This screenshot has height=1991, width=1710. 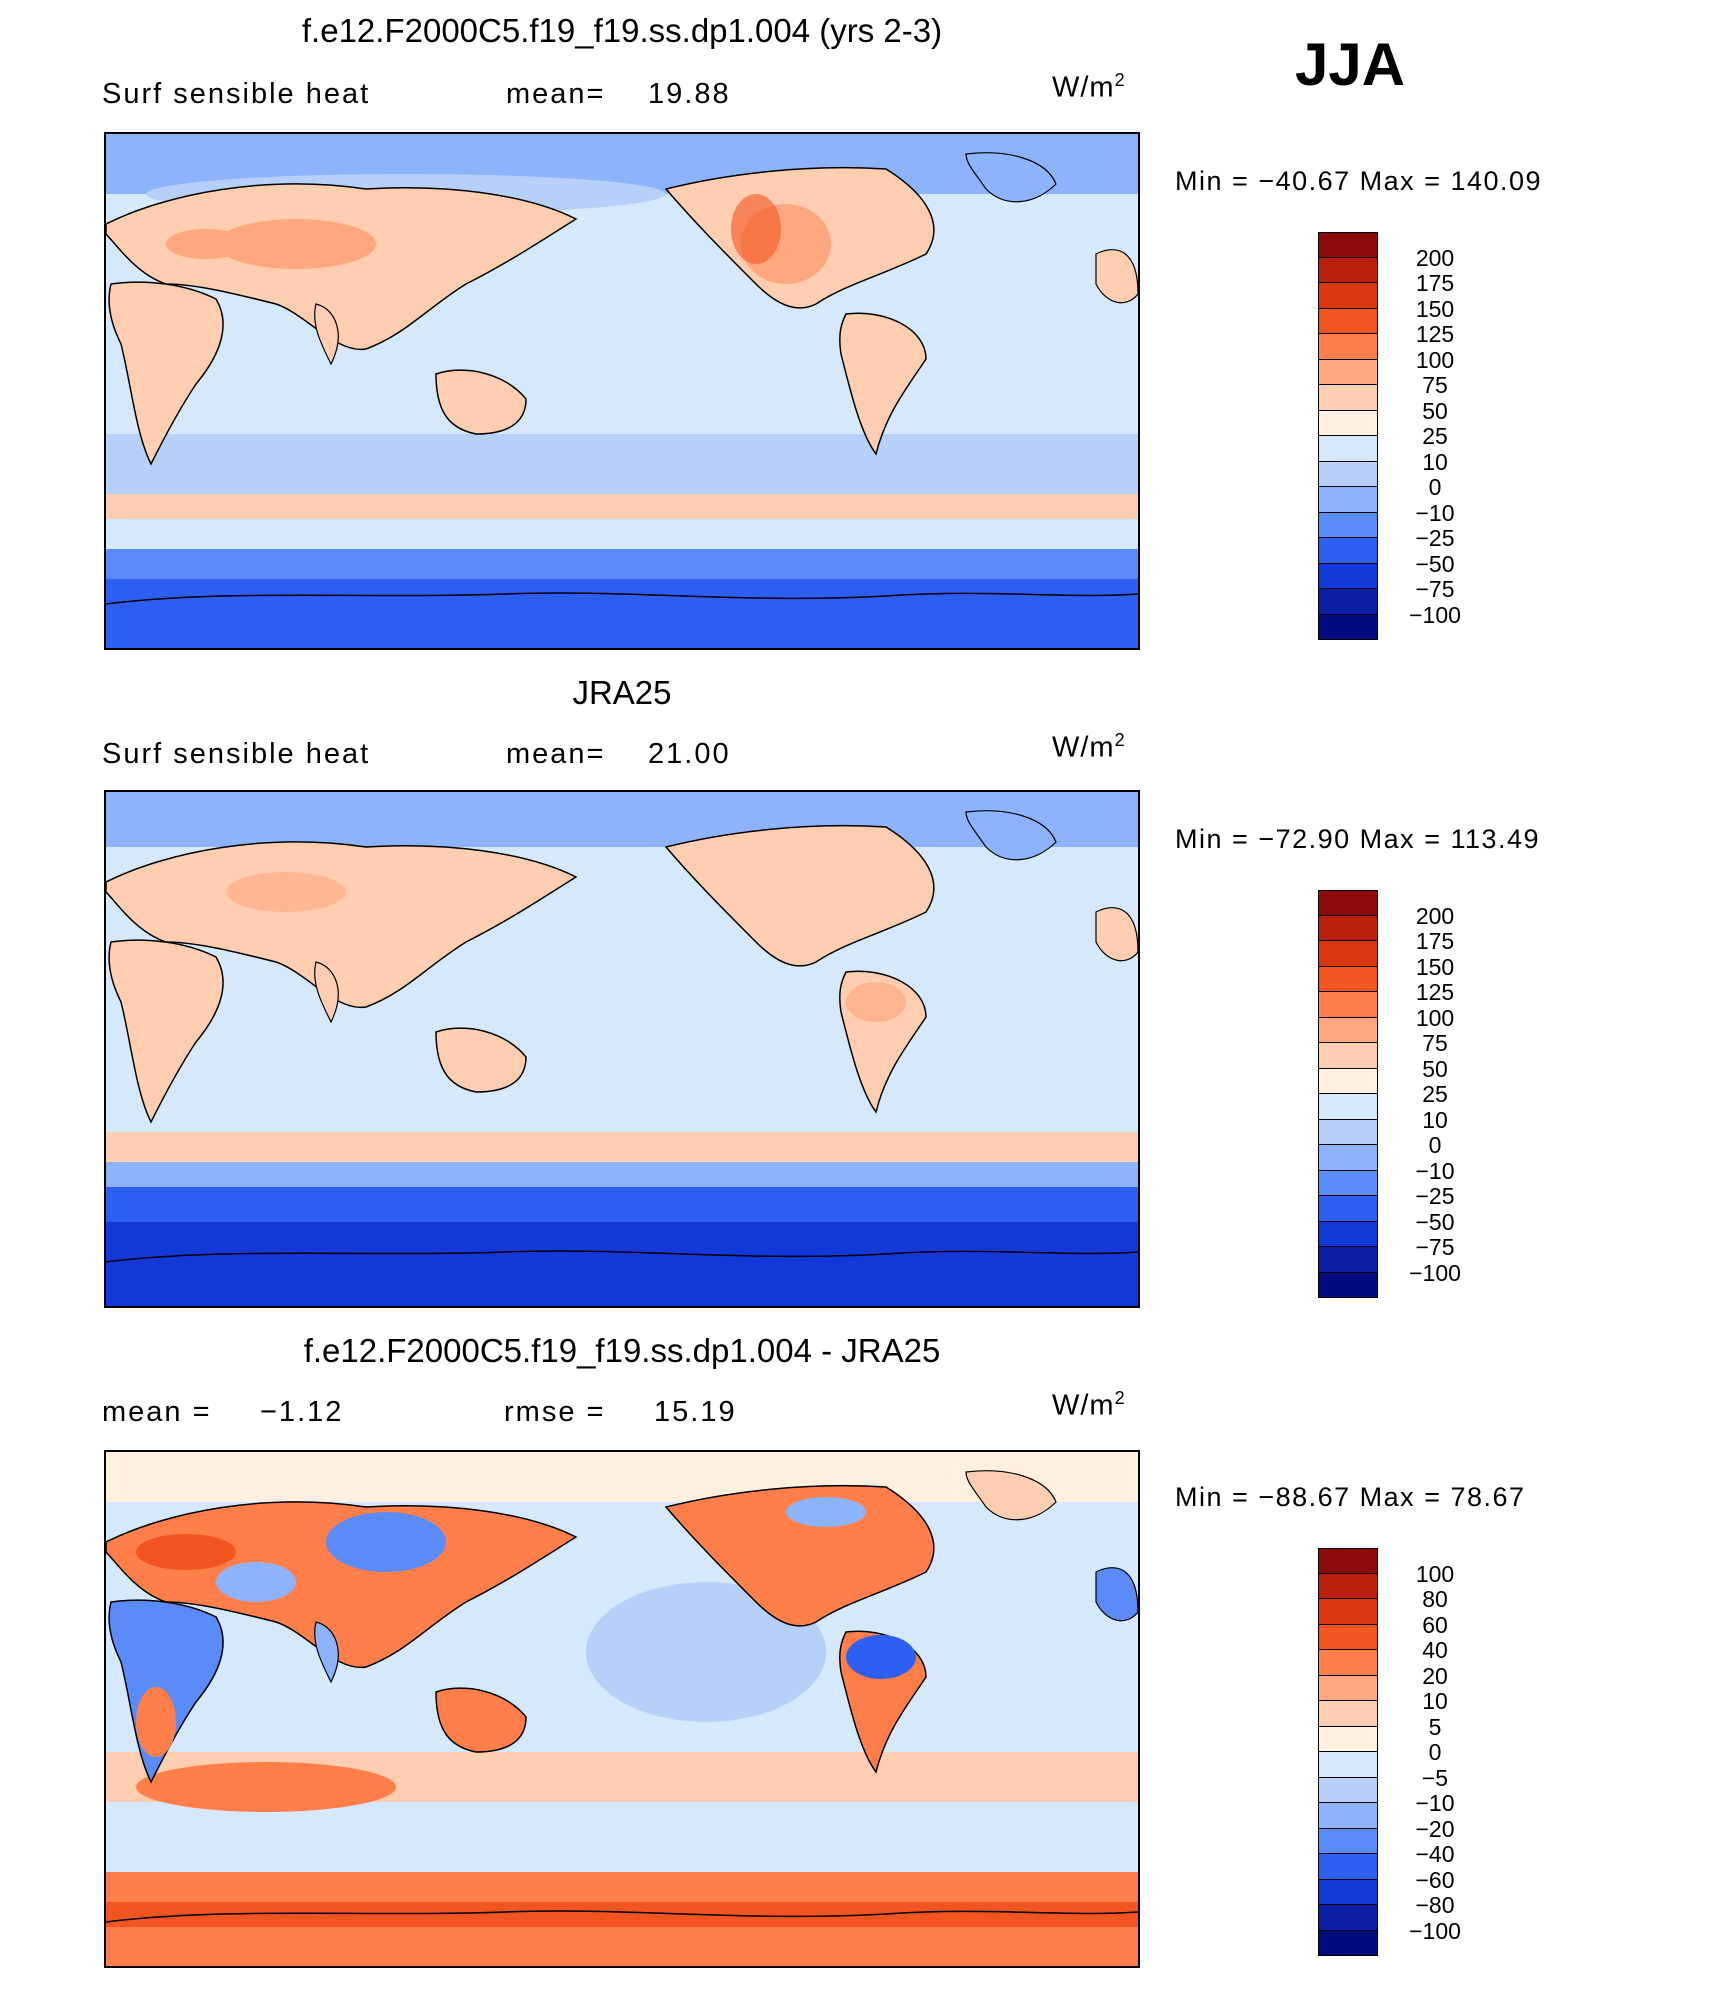 What do you see at coordinates (1350, 1497) in the screenshot?
I see `panel-3-minmax: Min = −88.67 Max = 78.67` at bounding box center [1350, 1497].